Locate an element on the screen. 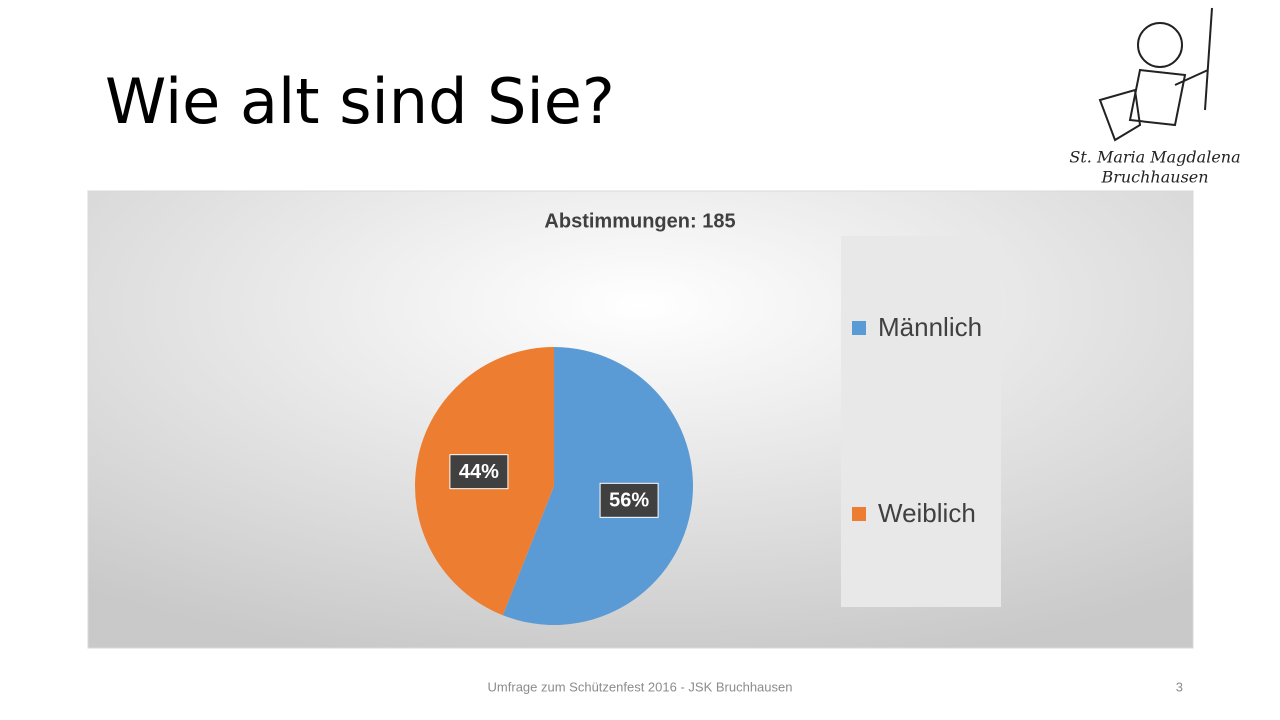  legend-label: Männlich is located at coordinates (930, 327).